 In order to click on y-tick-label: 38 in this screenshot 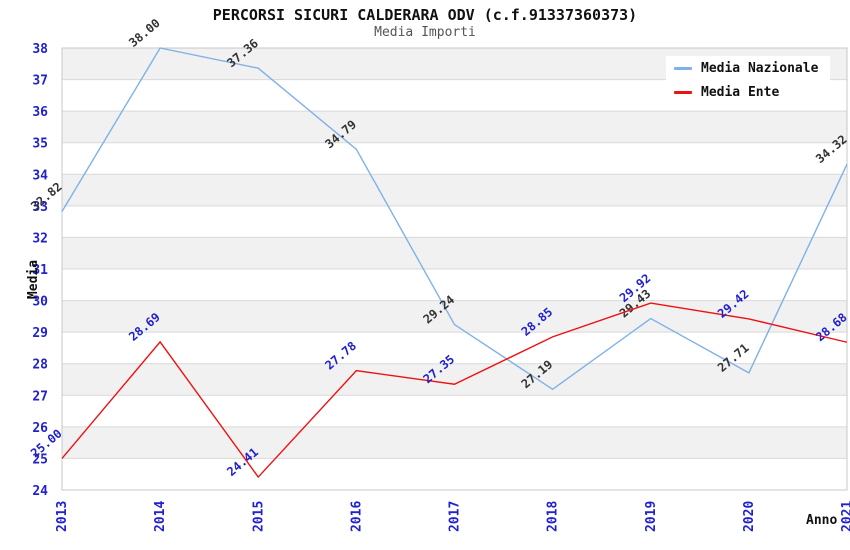, I will do `click(40, 49)`.